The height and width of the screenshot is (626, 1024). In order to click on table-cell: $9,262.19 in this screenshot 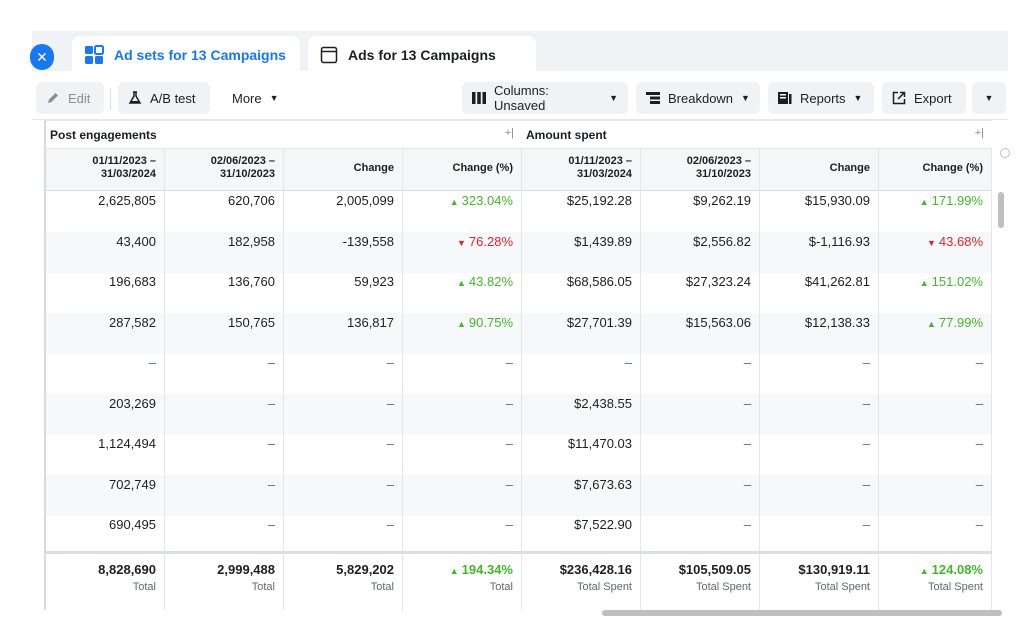, I will do `click(700, 211)`.